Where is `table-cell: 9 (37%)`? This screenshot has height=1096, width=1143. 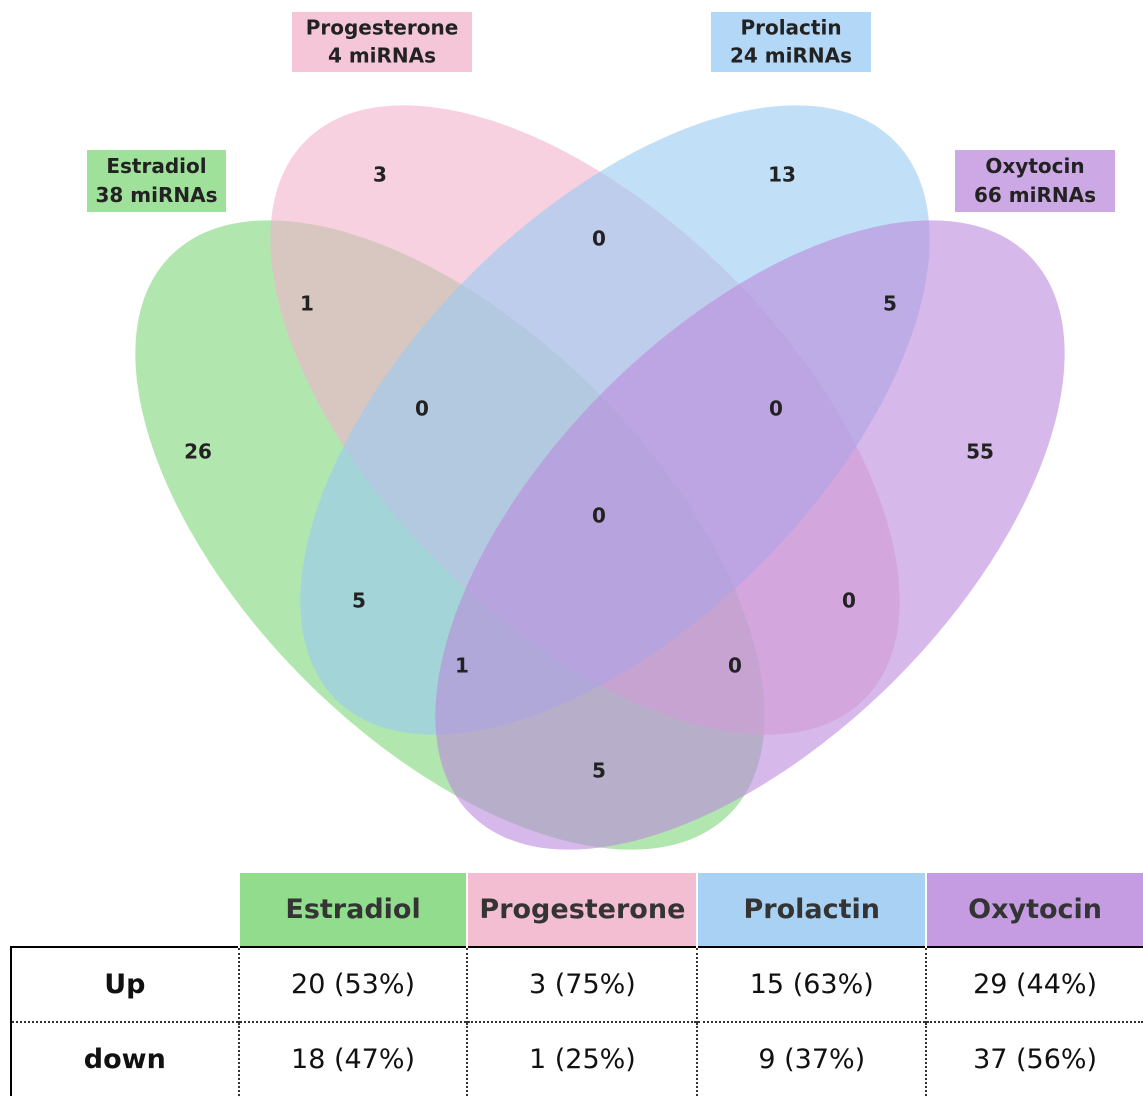 table-cell: 9 (37%) is located at coordinates (811, 1058).